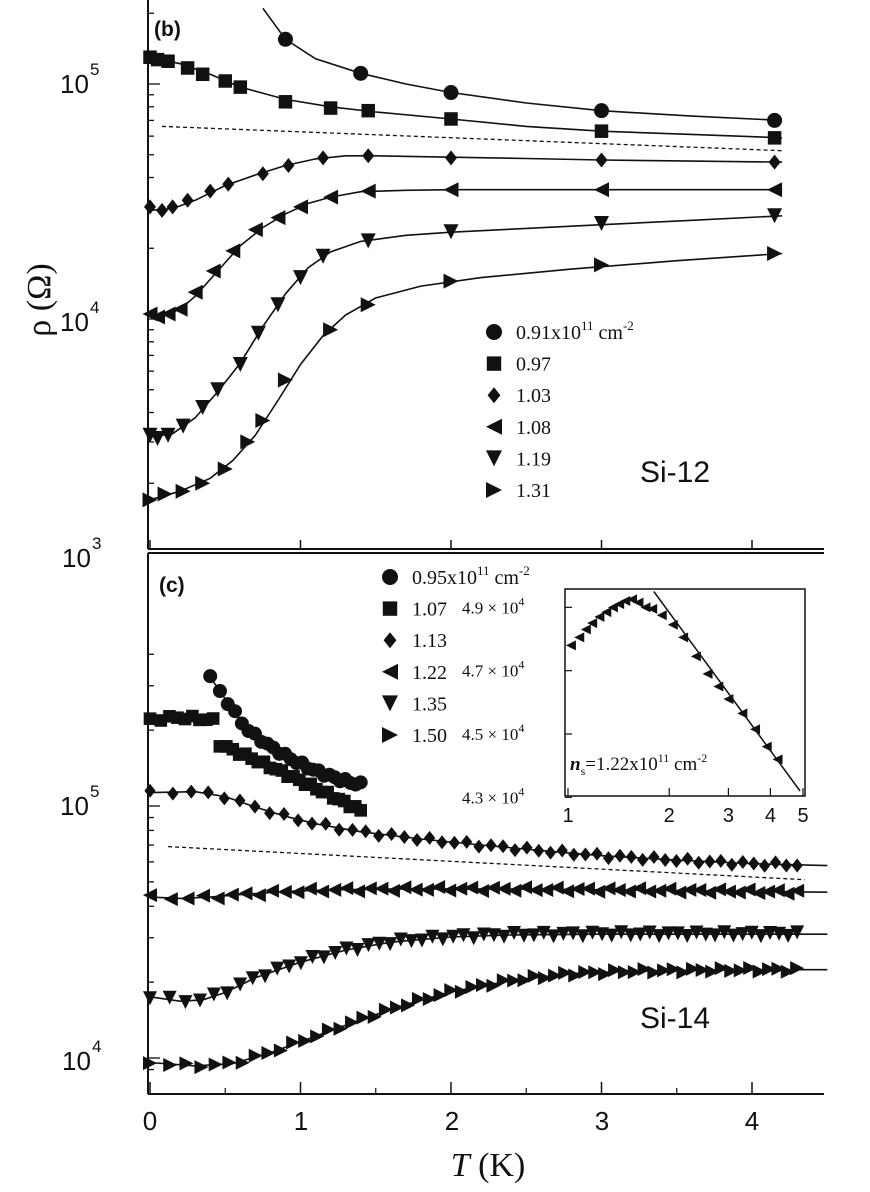 The image size is (870, 1192). Describe the element at coordinates (493, 795) in the screenshot. I see `inset-y-tick-label: 4.3 × 10⁴` at that location.